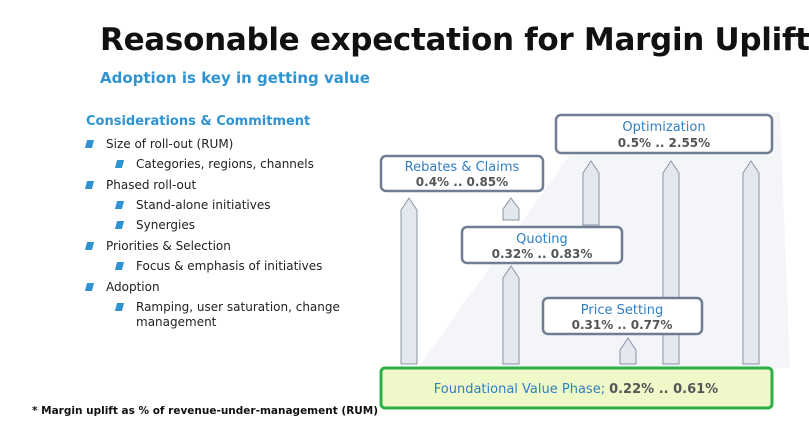  Describe the element at coordinates (235, 78) in the screenshot. I see `page-subtitle: Adoption is key in getting value` at that location.